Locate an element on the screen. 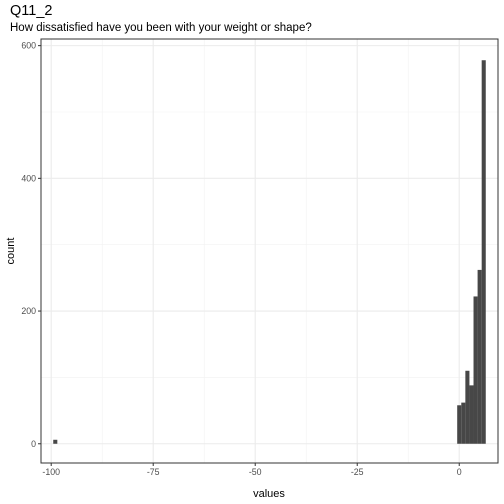  x-tick-label: -75 is located at coordinates (153, 472).